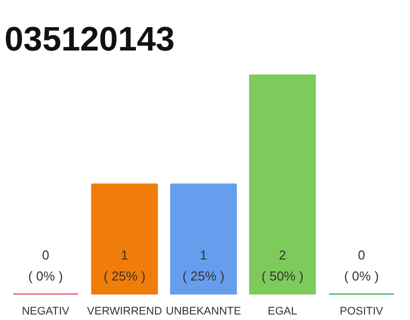  I want to click on data-label: 2 ( 50% ), so click(283, 266).